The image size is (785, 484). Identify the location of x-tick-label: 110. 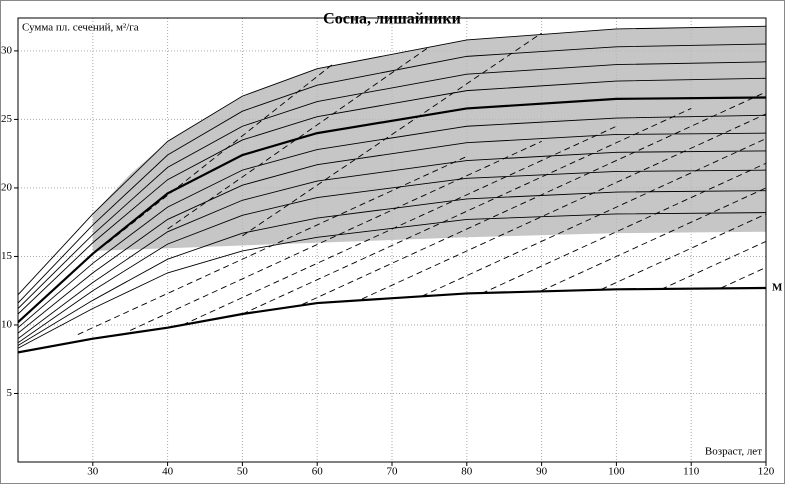
(691, 472).